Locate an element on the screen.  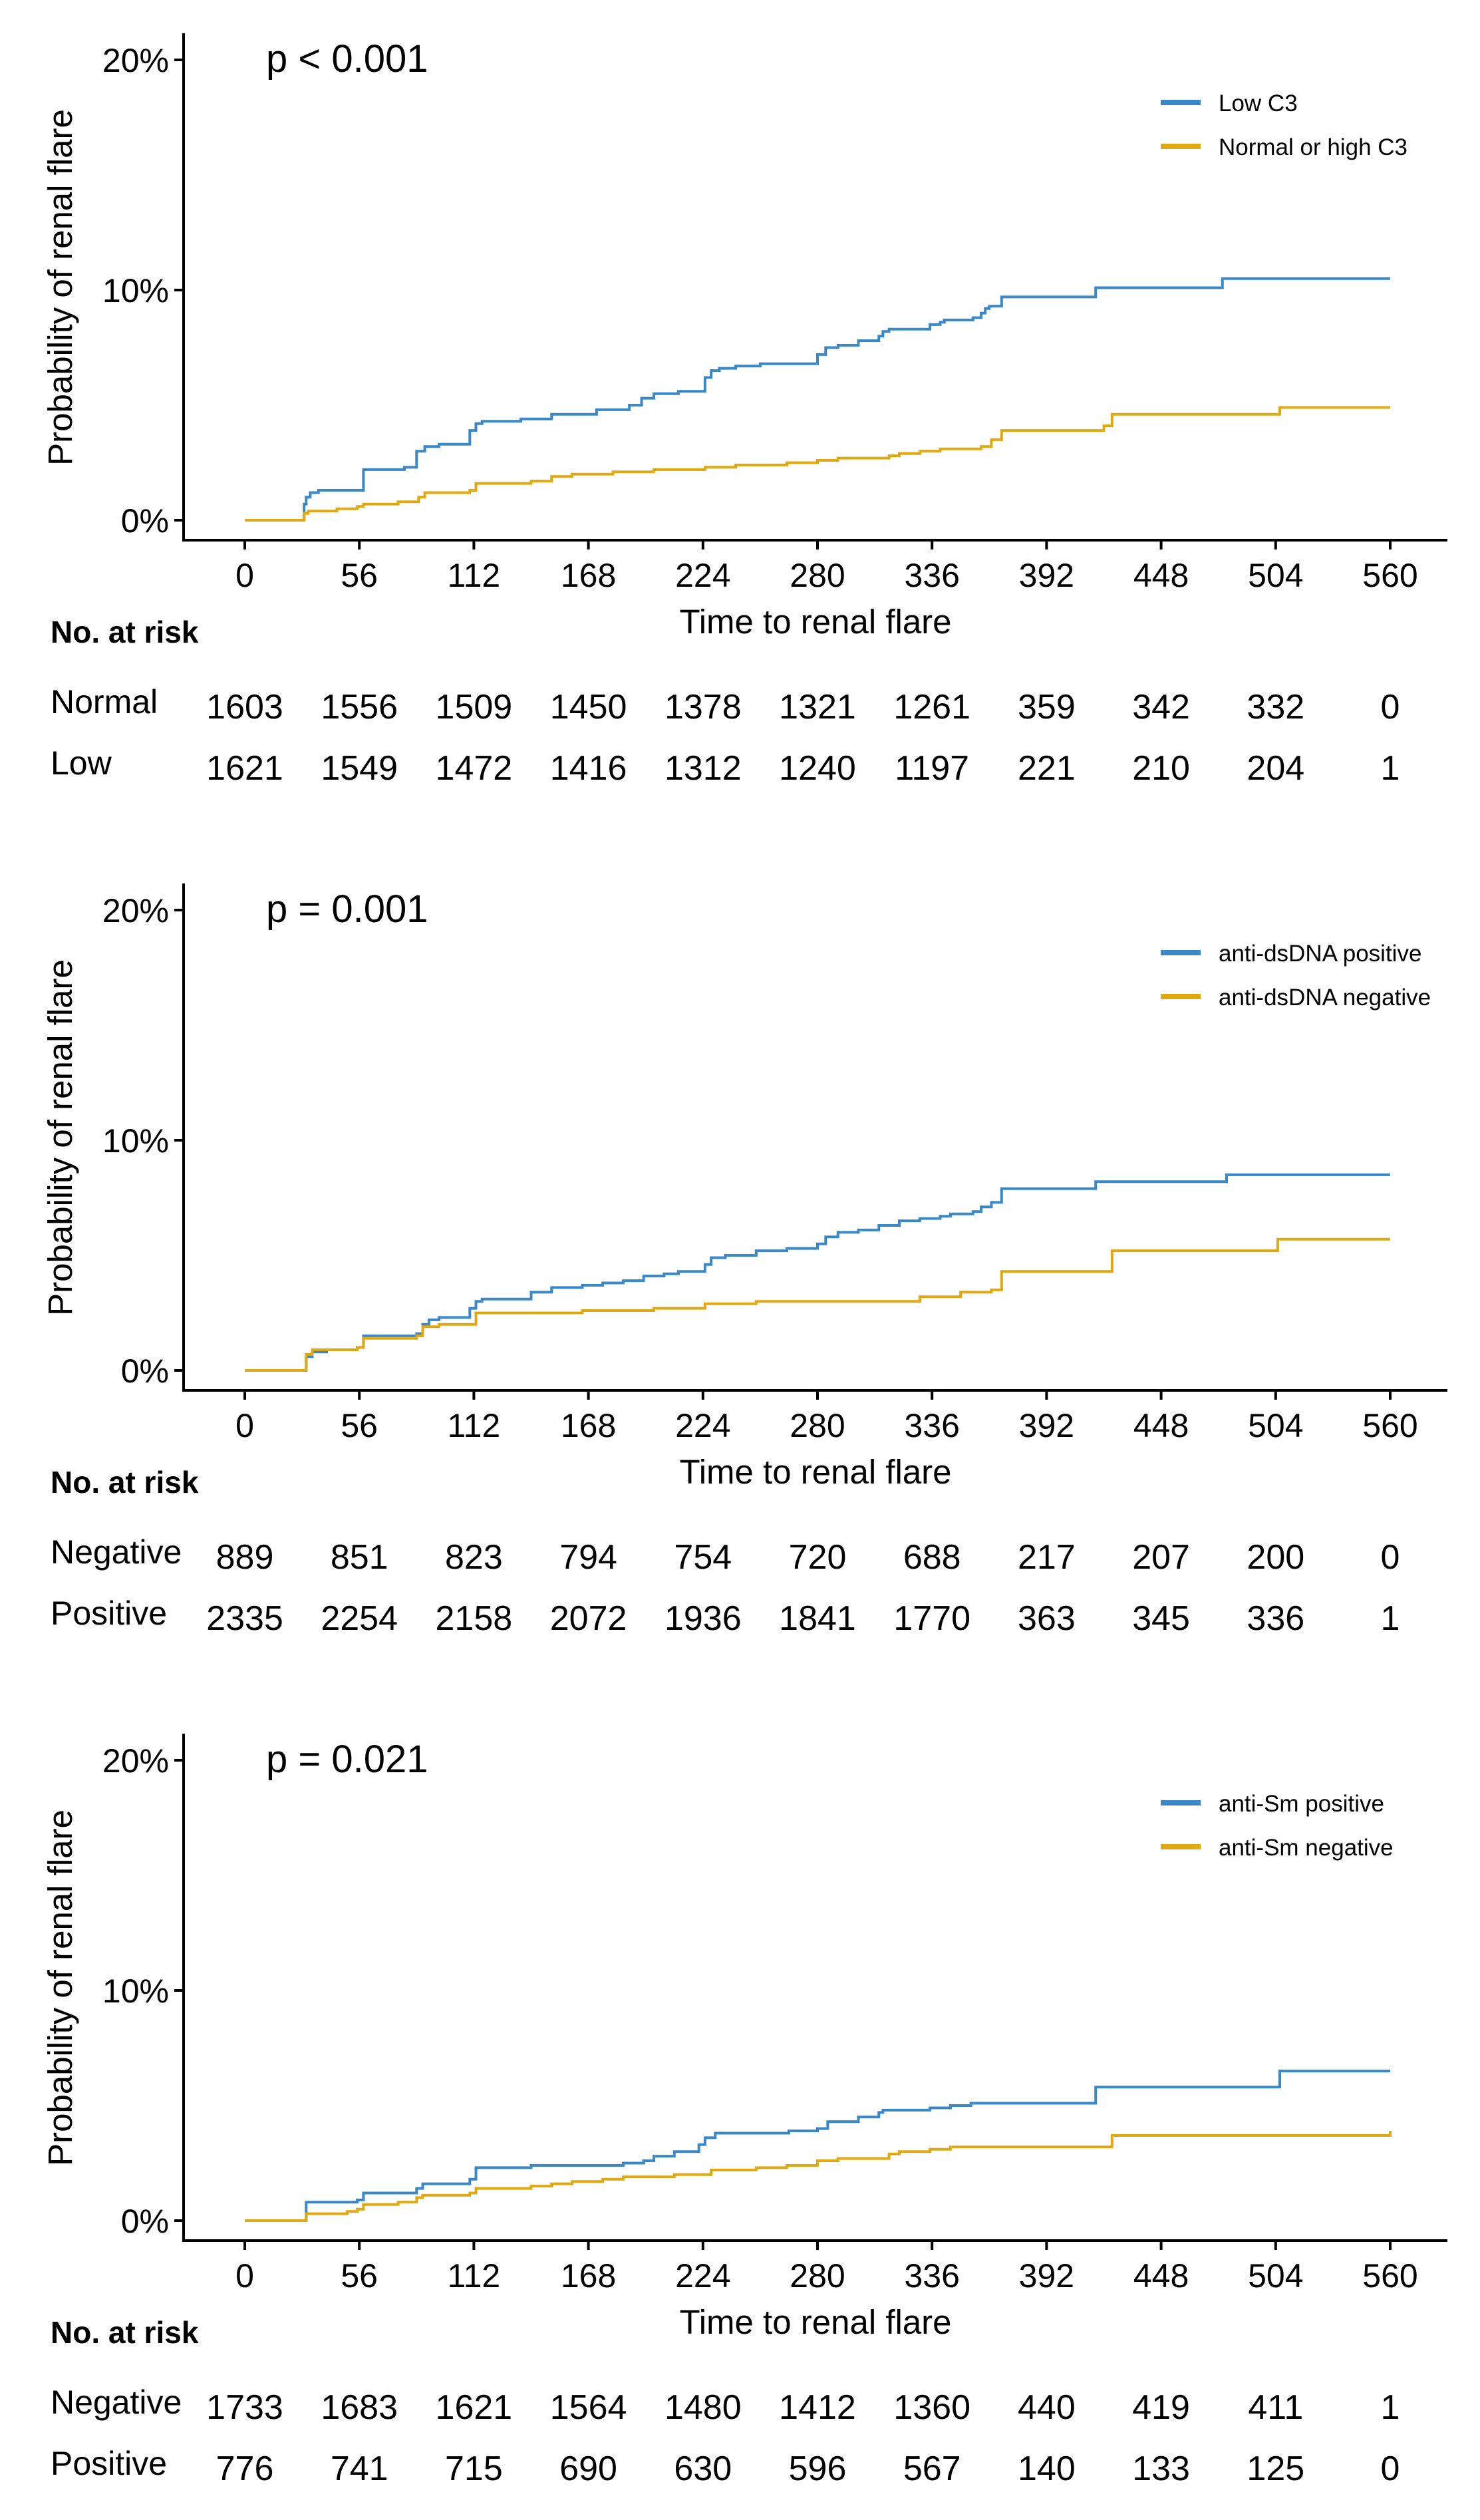
legend-label: Low C3 is located at coordinates (1258, 103).